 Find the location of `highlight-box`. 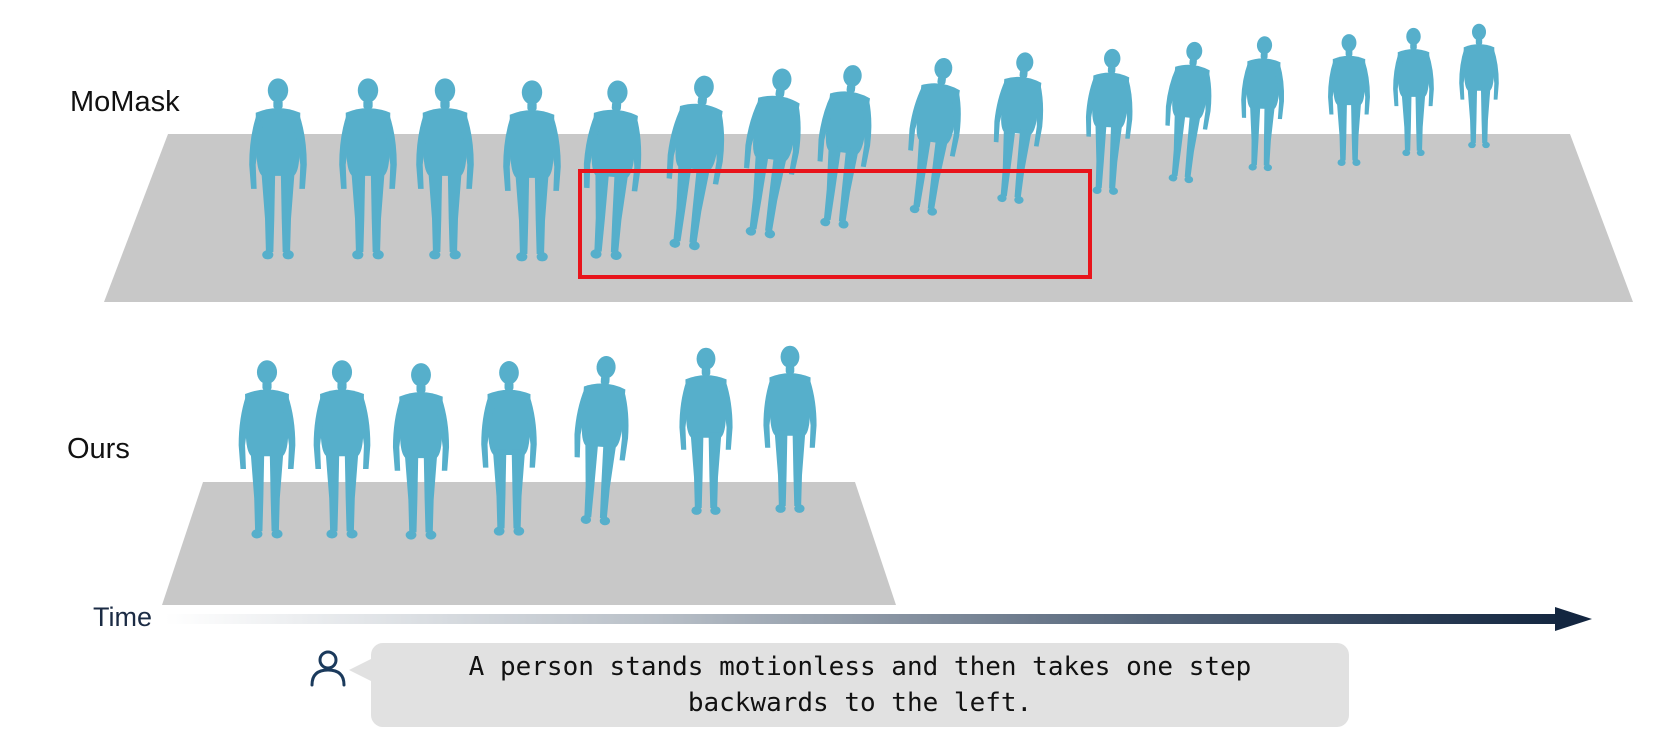

highlight-box is located at coordinates (835, 224).